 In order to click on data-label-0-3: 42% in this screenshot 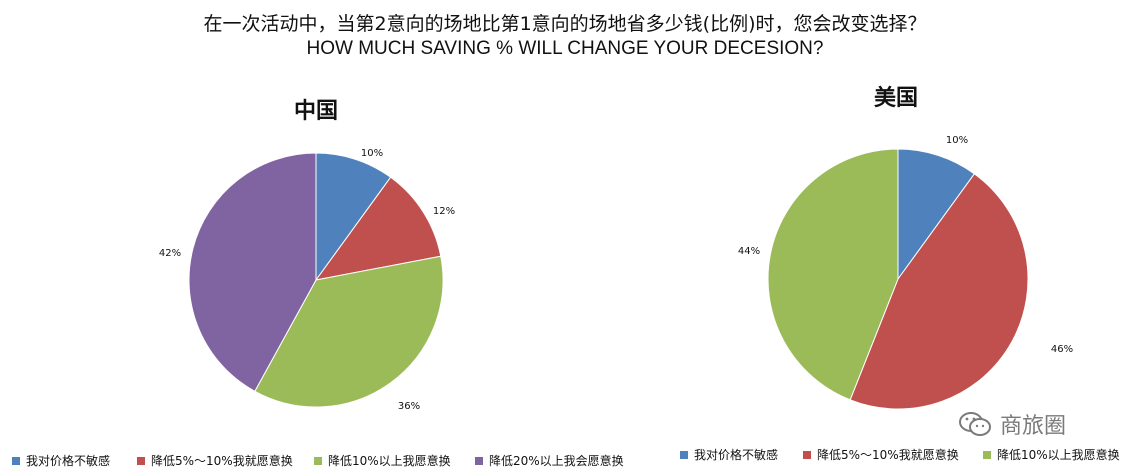, I will do `click(170, 253)`.